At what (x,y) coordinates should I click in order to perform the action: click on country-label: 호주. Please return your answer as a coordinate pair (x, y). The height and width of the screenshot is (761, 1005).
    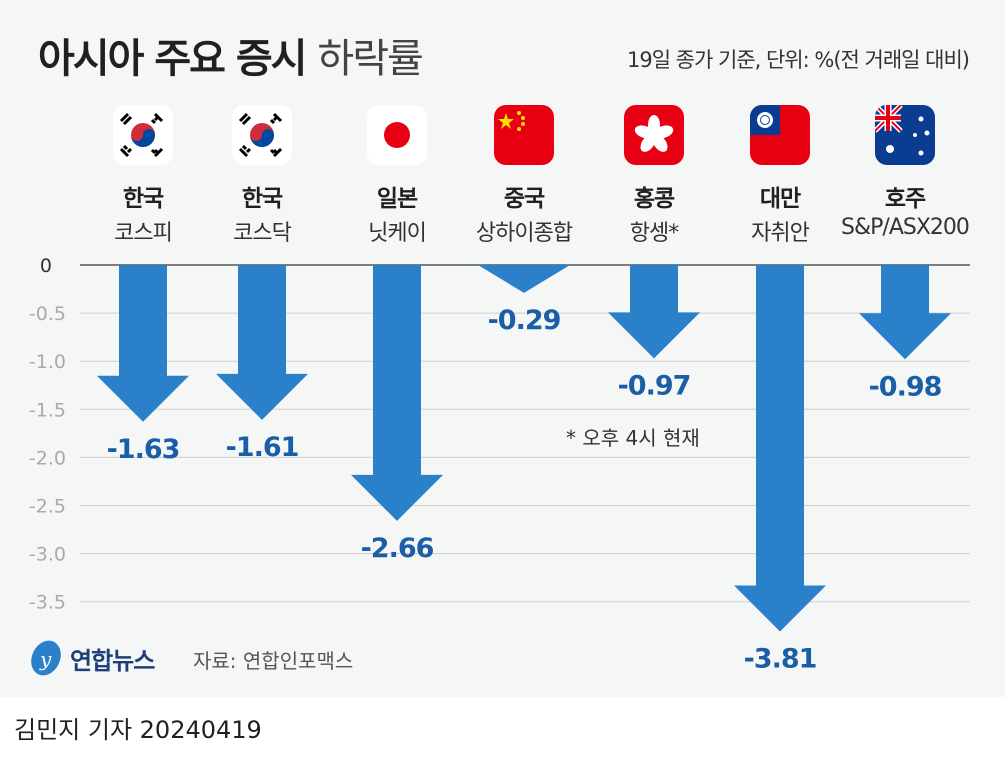
    Looking at the image, I should click on (905, 199).